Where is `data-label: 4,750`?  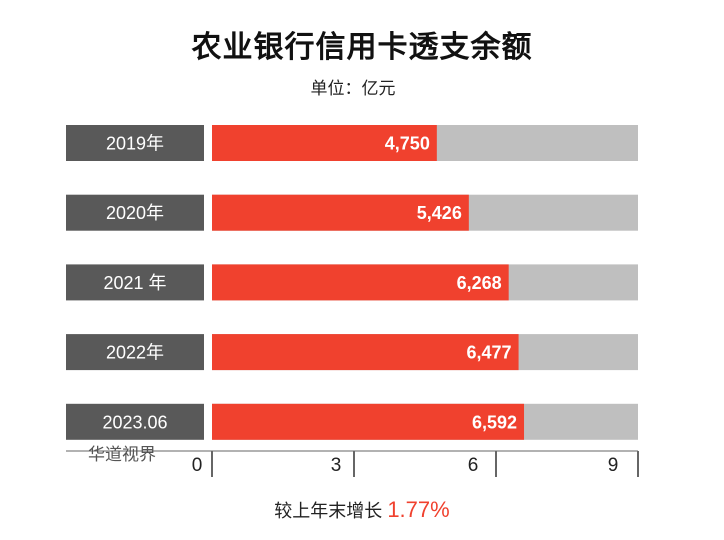
data-label: 4,750 is located at coordinates (407, 144).